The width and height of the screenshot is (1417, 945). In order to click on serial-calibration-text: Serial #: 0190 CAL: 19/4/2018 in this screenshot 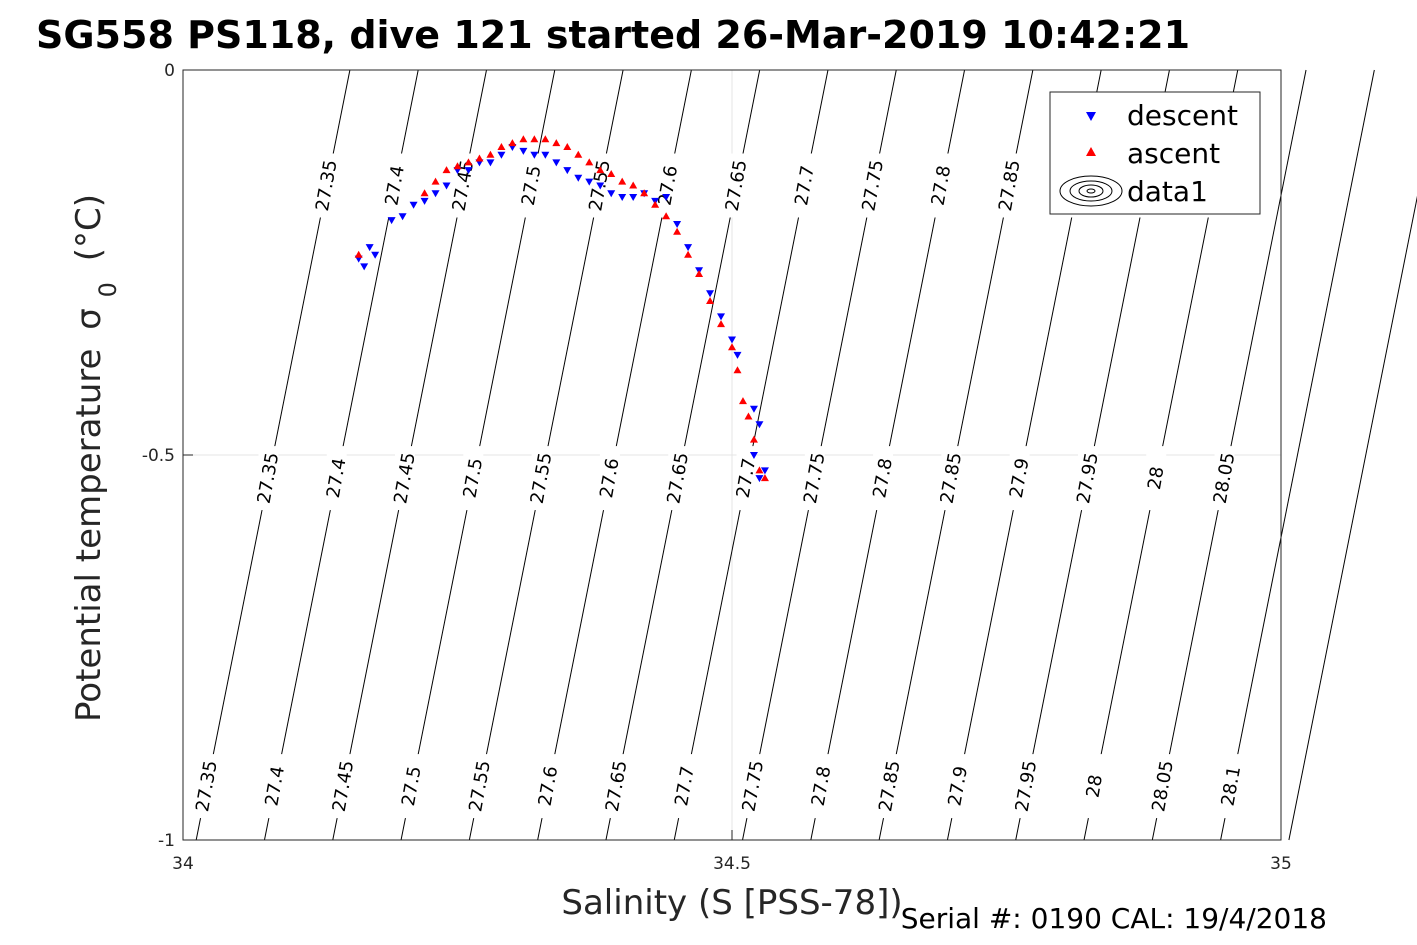, I will do `click(1114, 918)`.